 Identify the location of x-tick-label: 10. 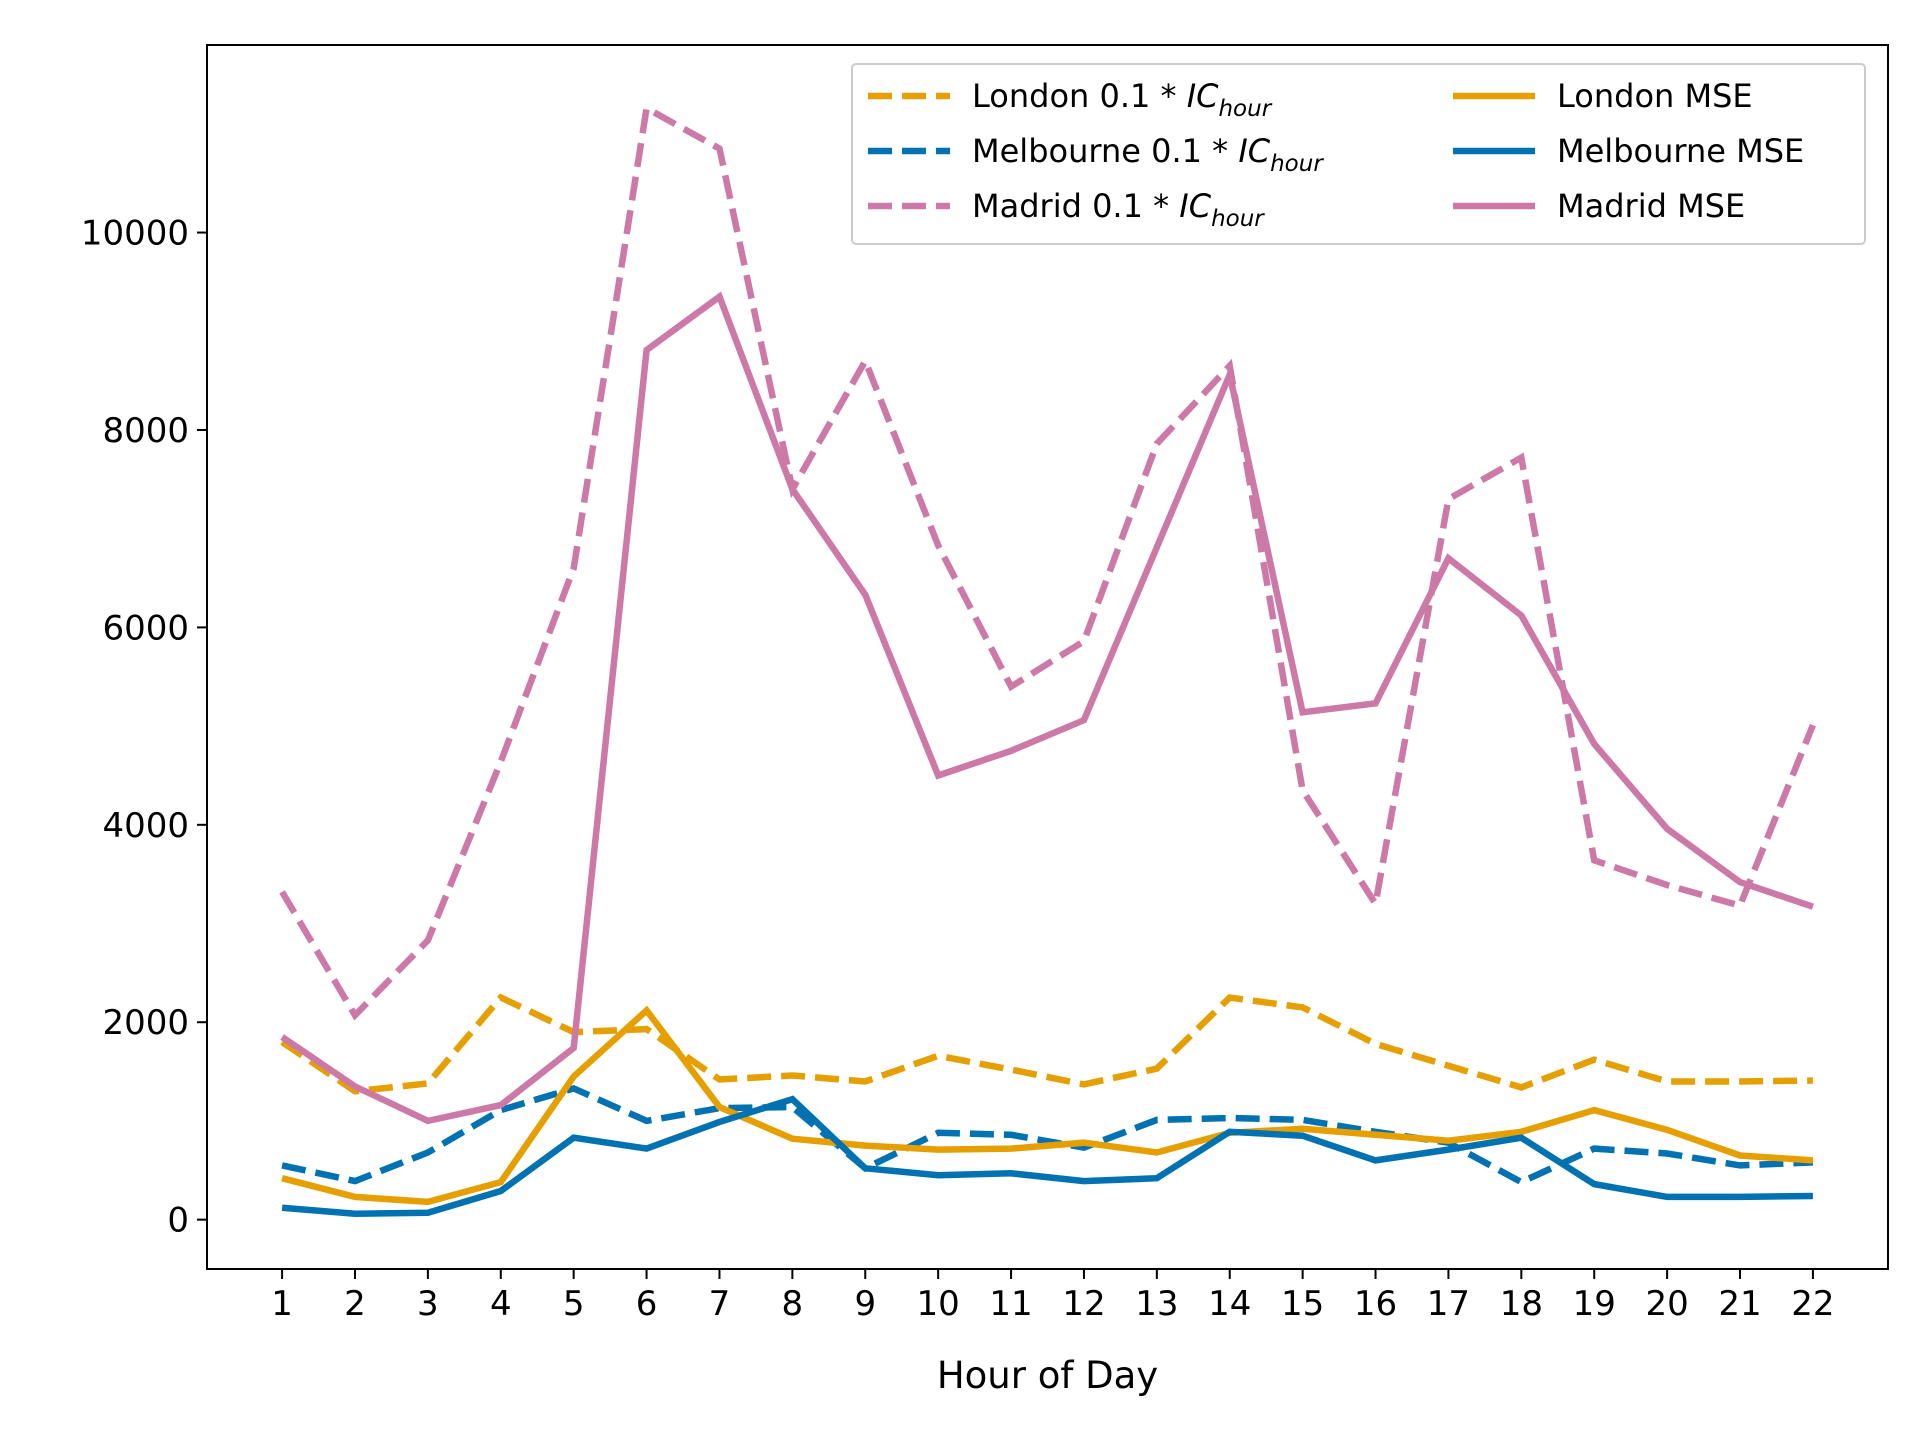
(938, 1304).